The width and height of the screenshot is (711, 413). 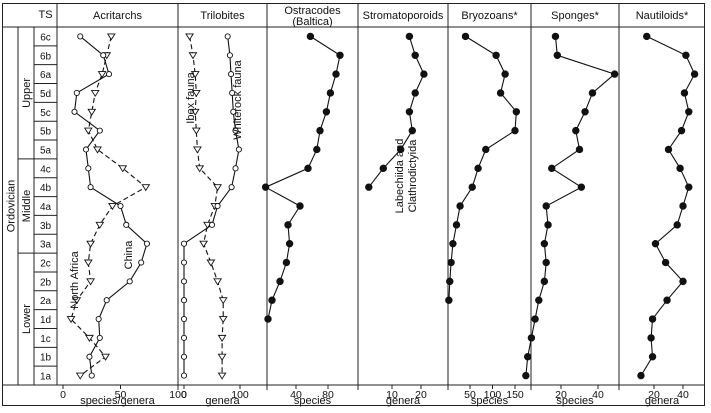 What do you see at coordinates (288, 225) in the screenshot?
I see `data-point-ostracodes-3b` at bounding box center [288, 225].